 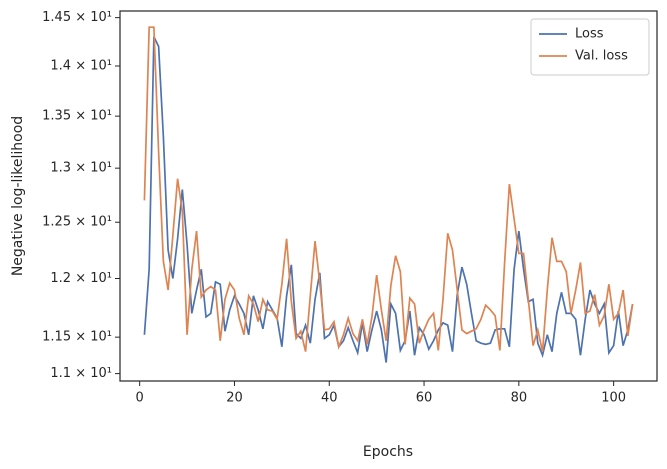 I want to click on y-tick-label: 1.4 × 10¹, so click(x=81, y=66).